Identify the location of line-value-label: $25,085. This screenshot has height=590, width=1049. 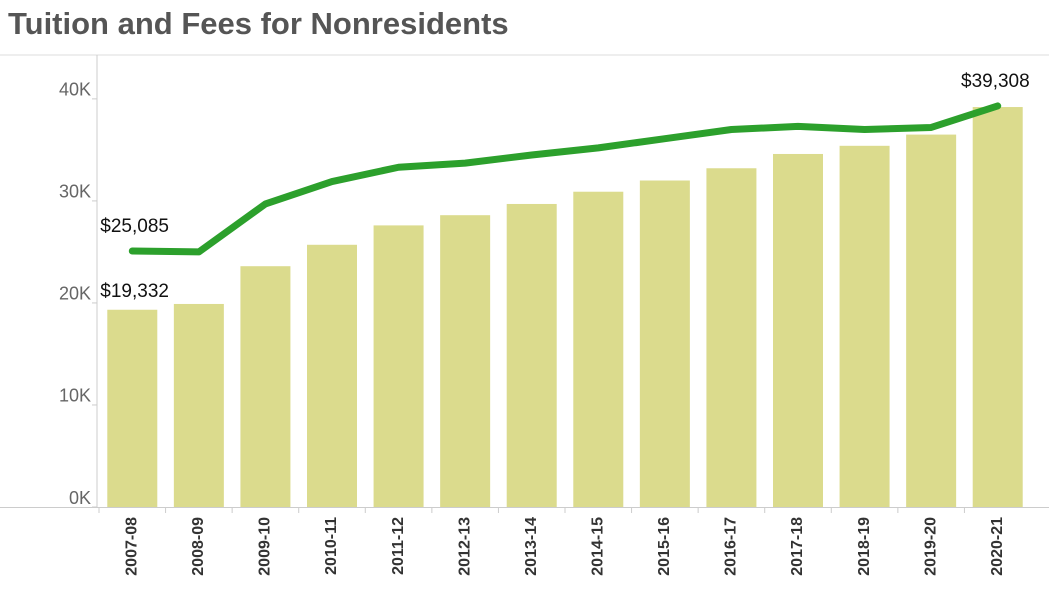
(134, 226).